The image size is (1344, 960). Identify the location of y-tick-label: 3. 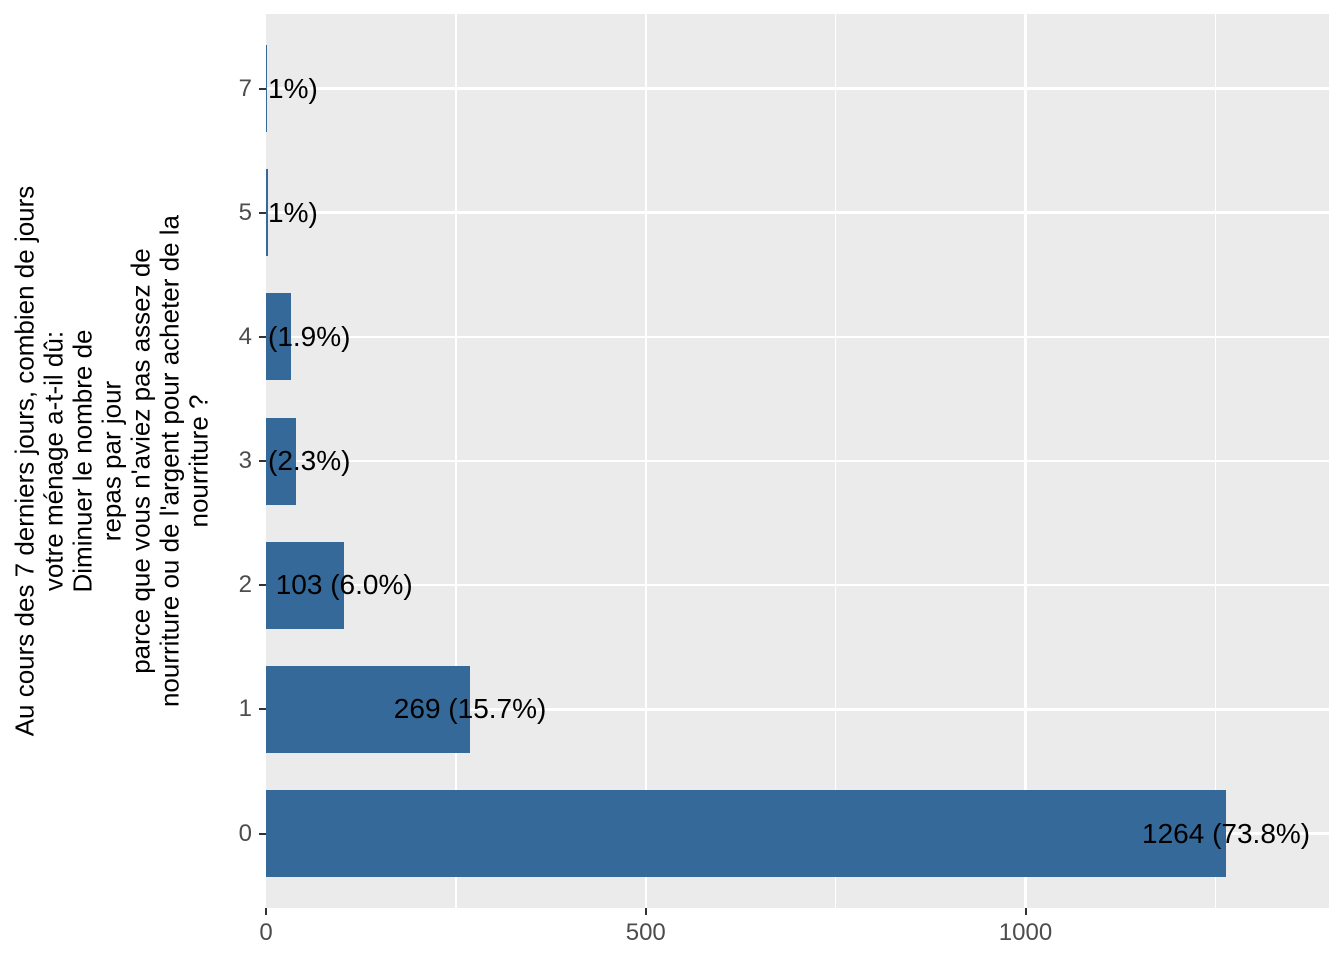
(245, 460).